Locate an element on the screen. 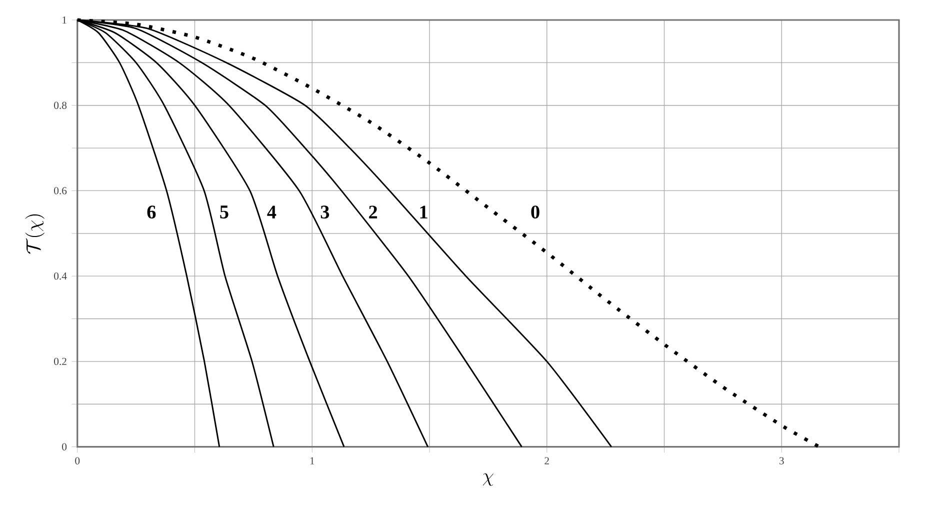  x-tick-label: 2 is located at coordinates (546, 460).